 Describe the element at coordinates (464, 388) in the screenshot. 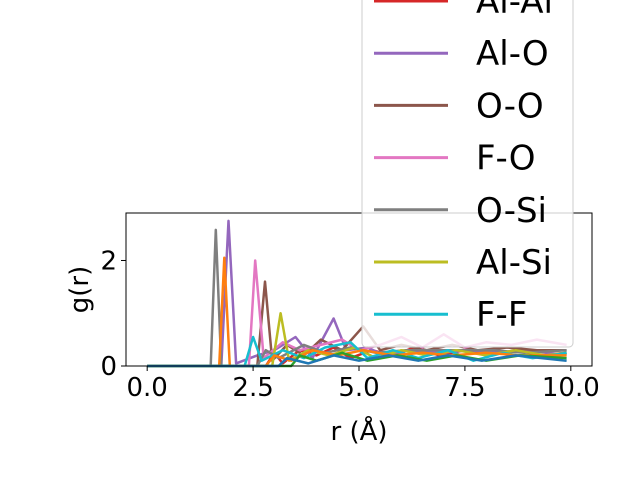

I see `x-tick-label: 7.5` at that location.